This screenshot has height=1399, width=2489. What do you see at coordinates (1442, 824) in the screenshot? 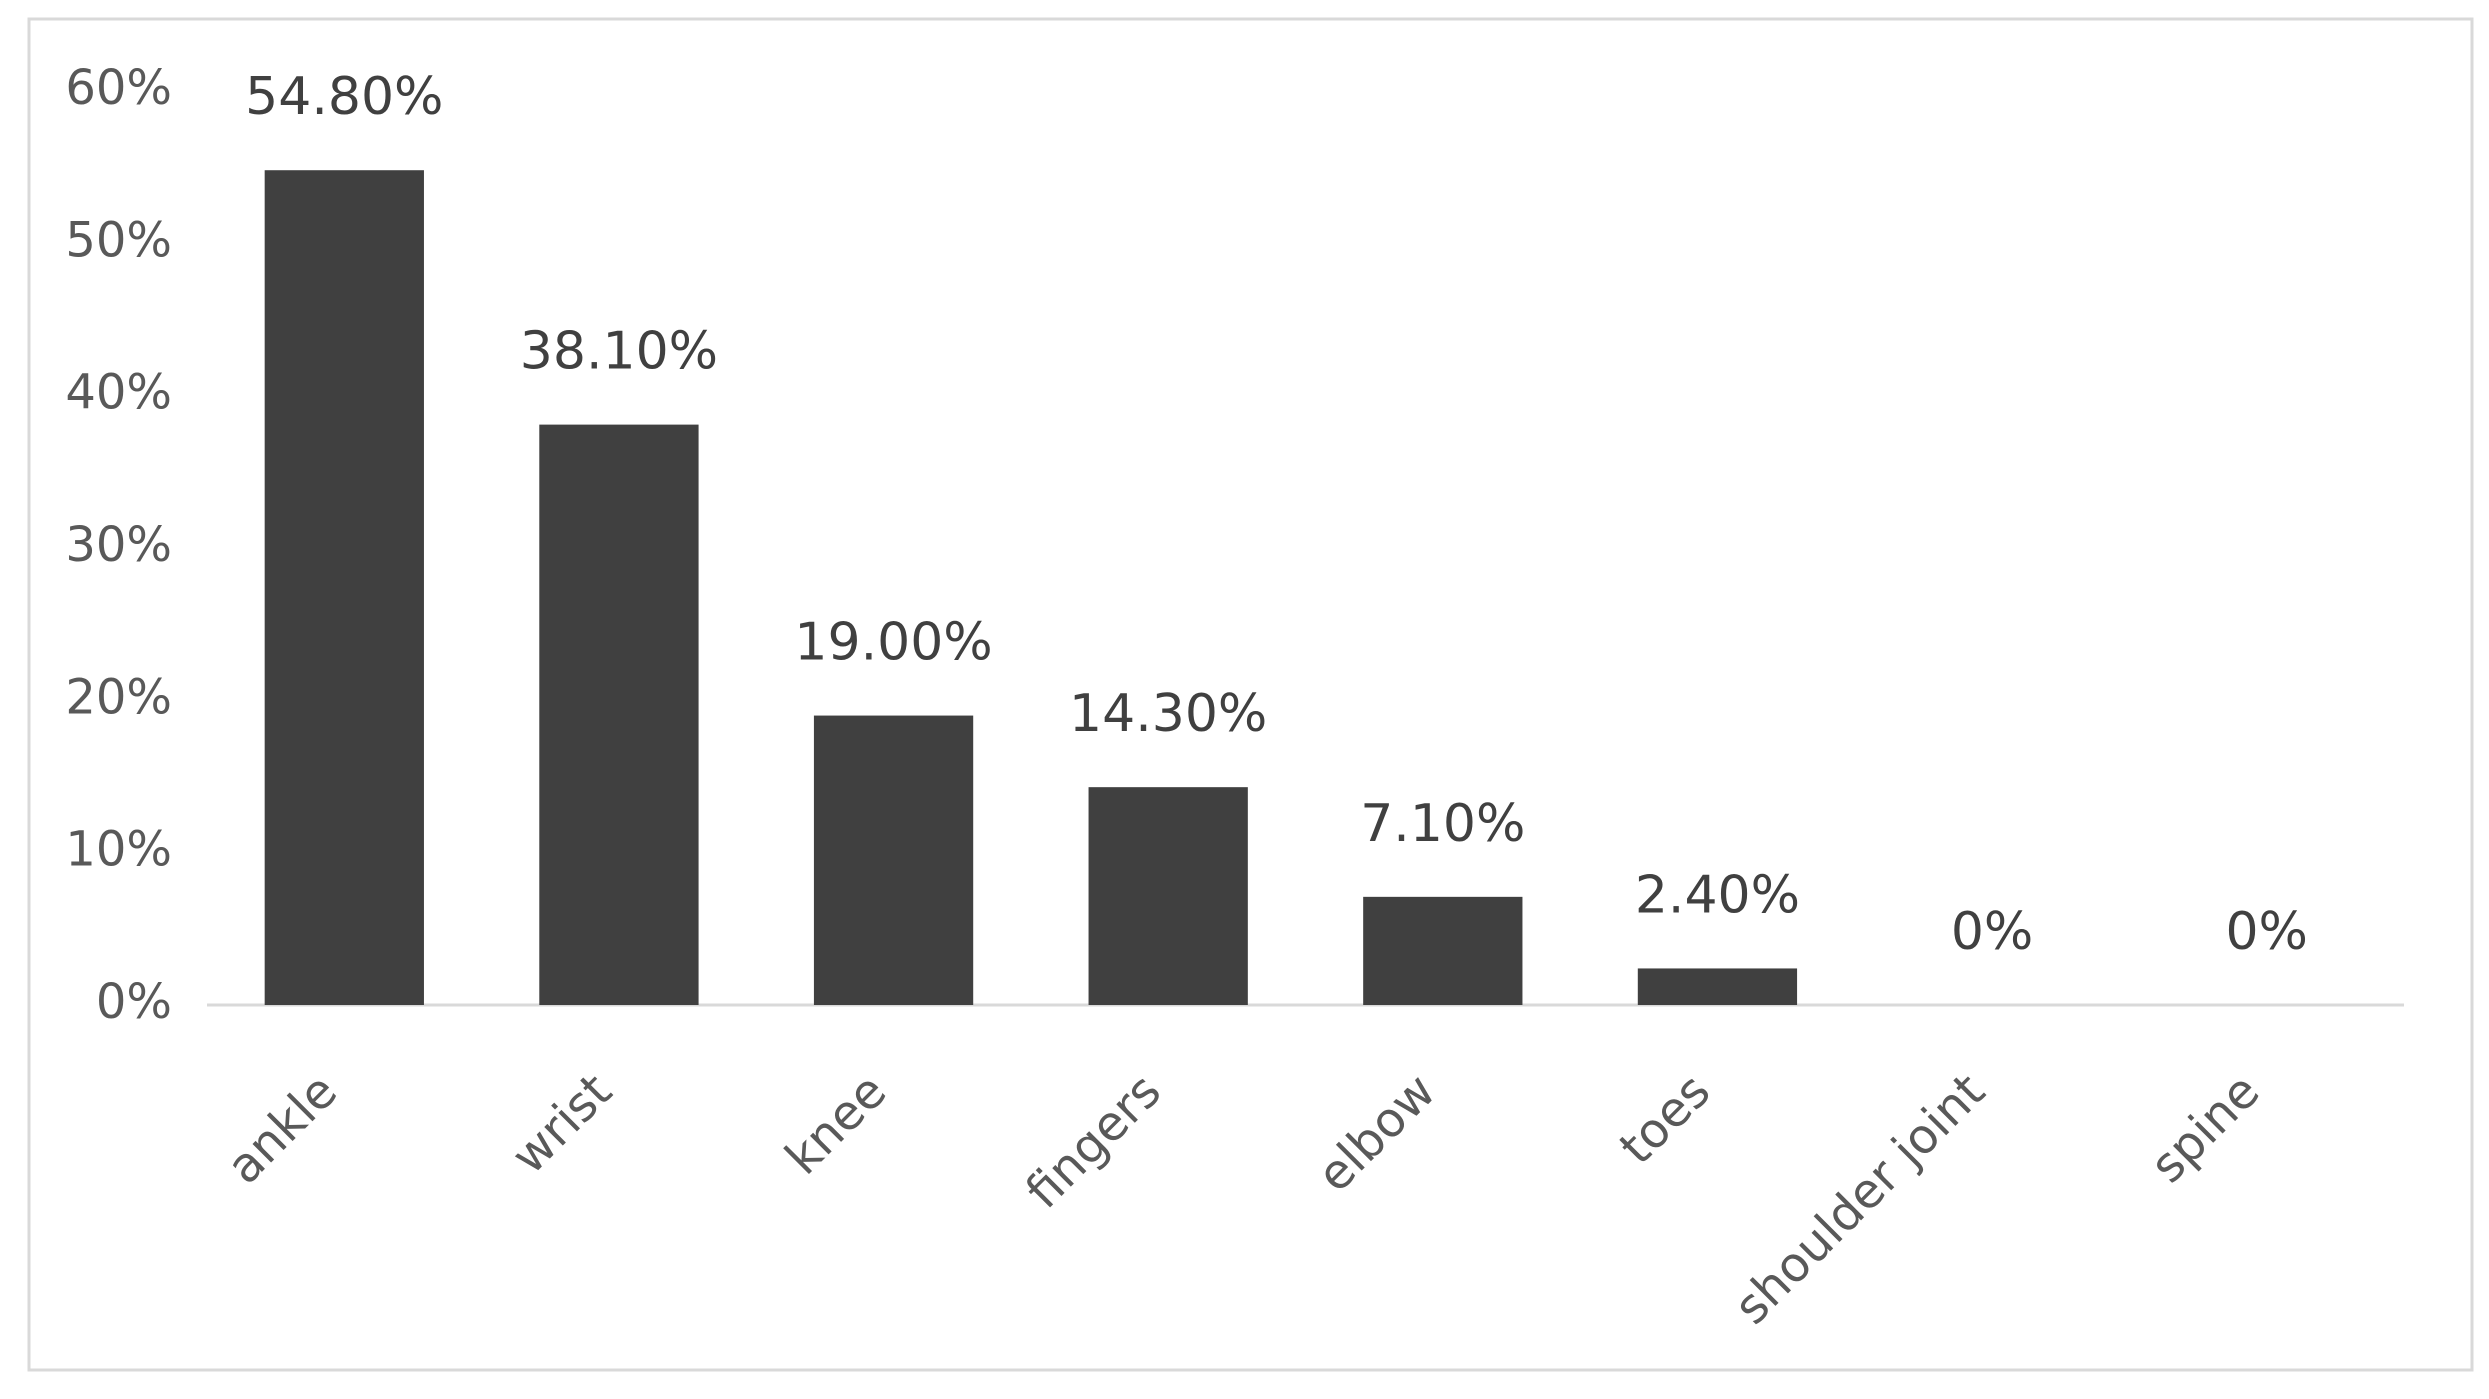
I see `value-label: 7.10%` at bounding box center [1442, 824].